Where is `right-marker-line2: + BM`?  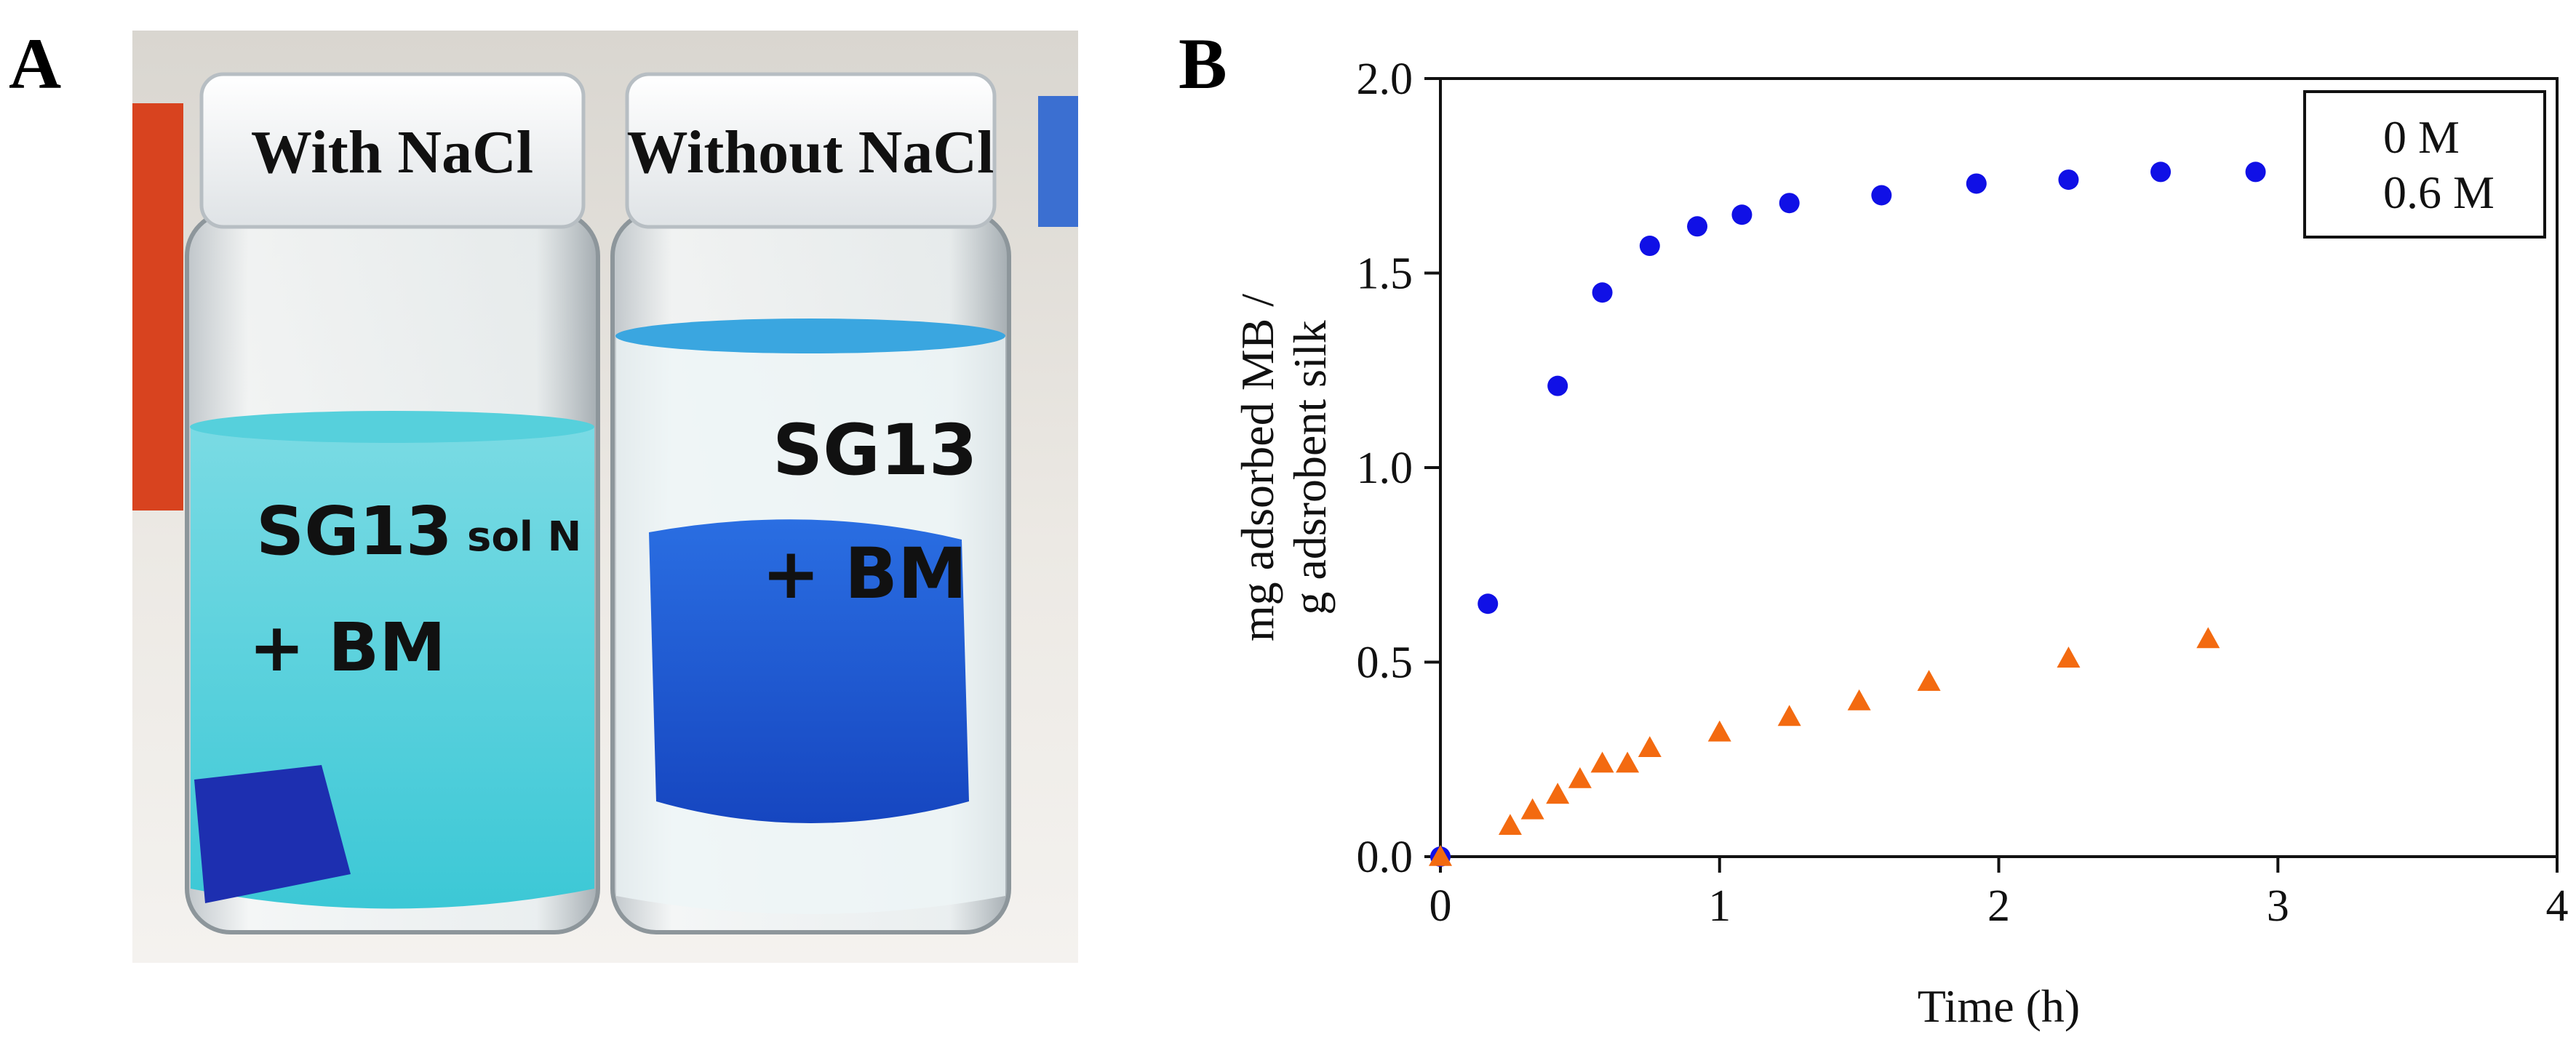 right-marker-line2: + BM is located at coordinates (865, 573).